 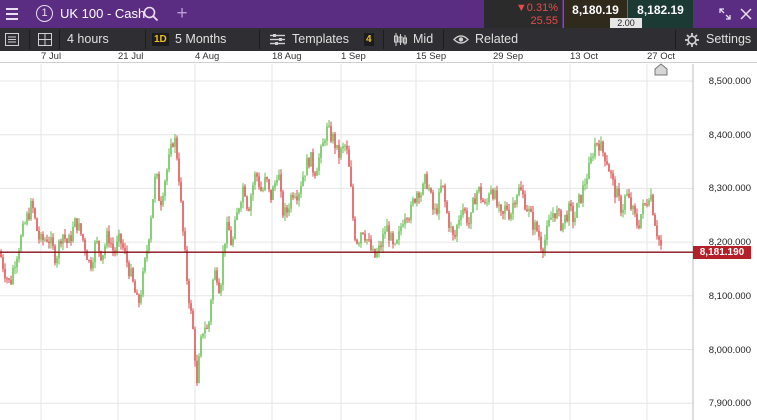 What do you see at coordinates (383, 39) in the screenshot?
I see `toolbar-divider` at bounding box center [383, 39].